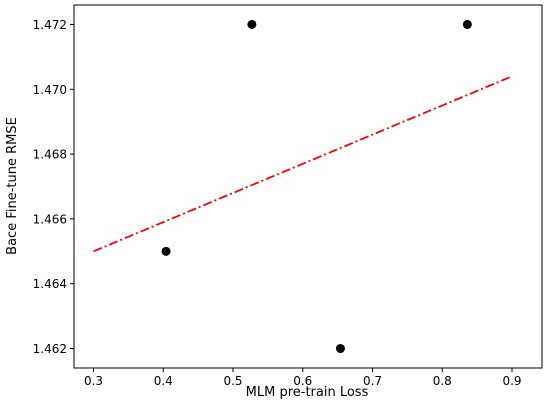 The image size is (550, 406). Describe the element at coordinates (12, 186) in the screenshot. I see `y-axis-label: Bace Fine-tune RMSE` at that location.